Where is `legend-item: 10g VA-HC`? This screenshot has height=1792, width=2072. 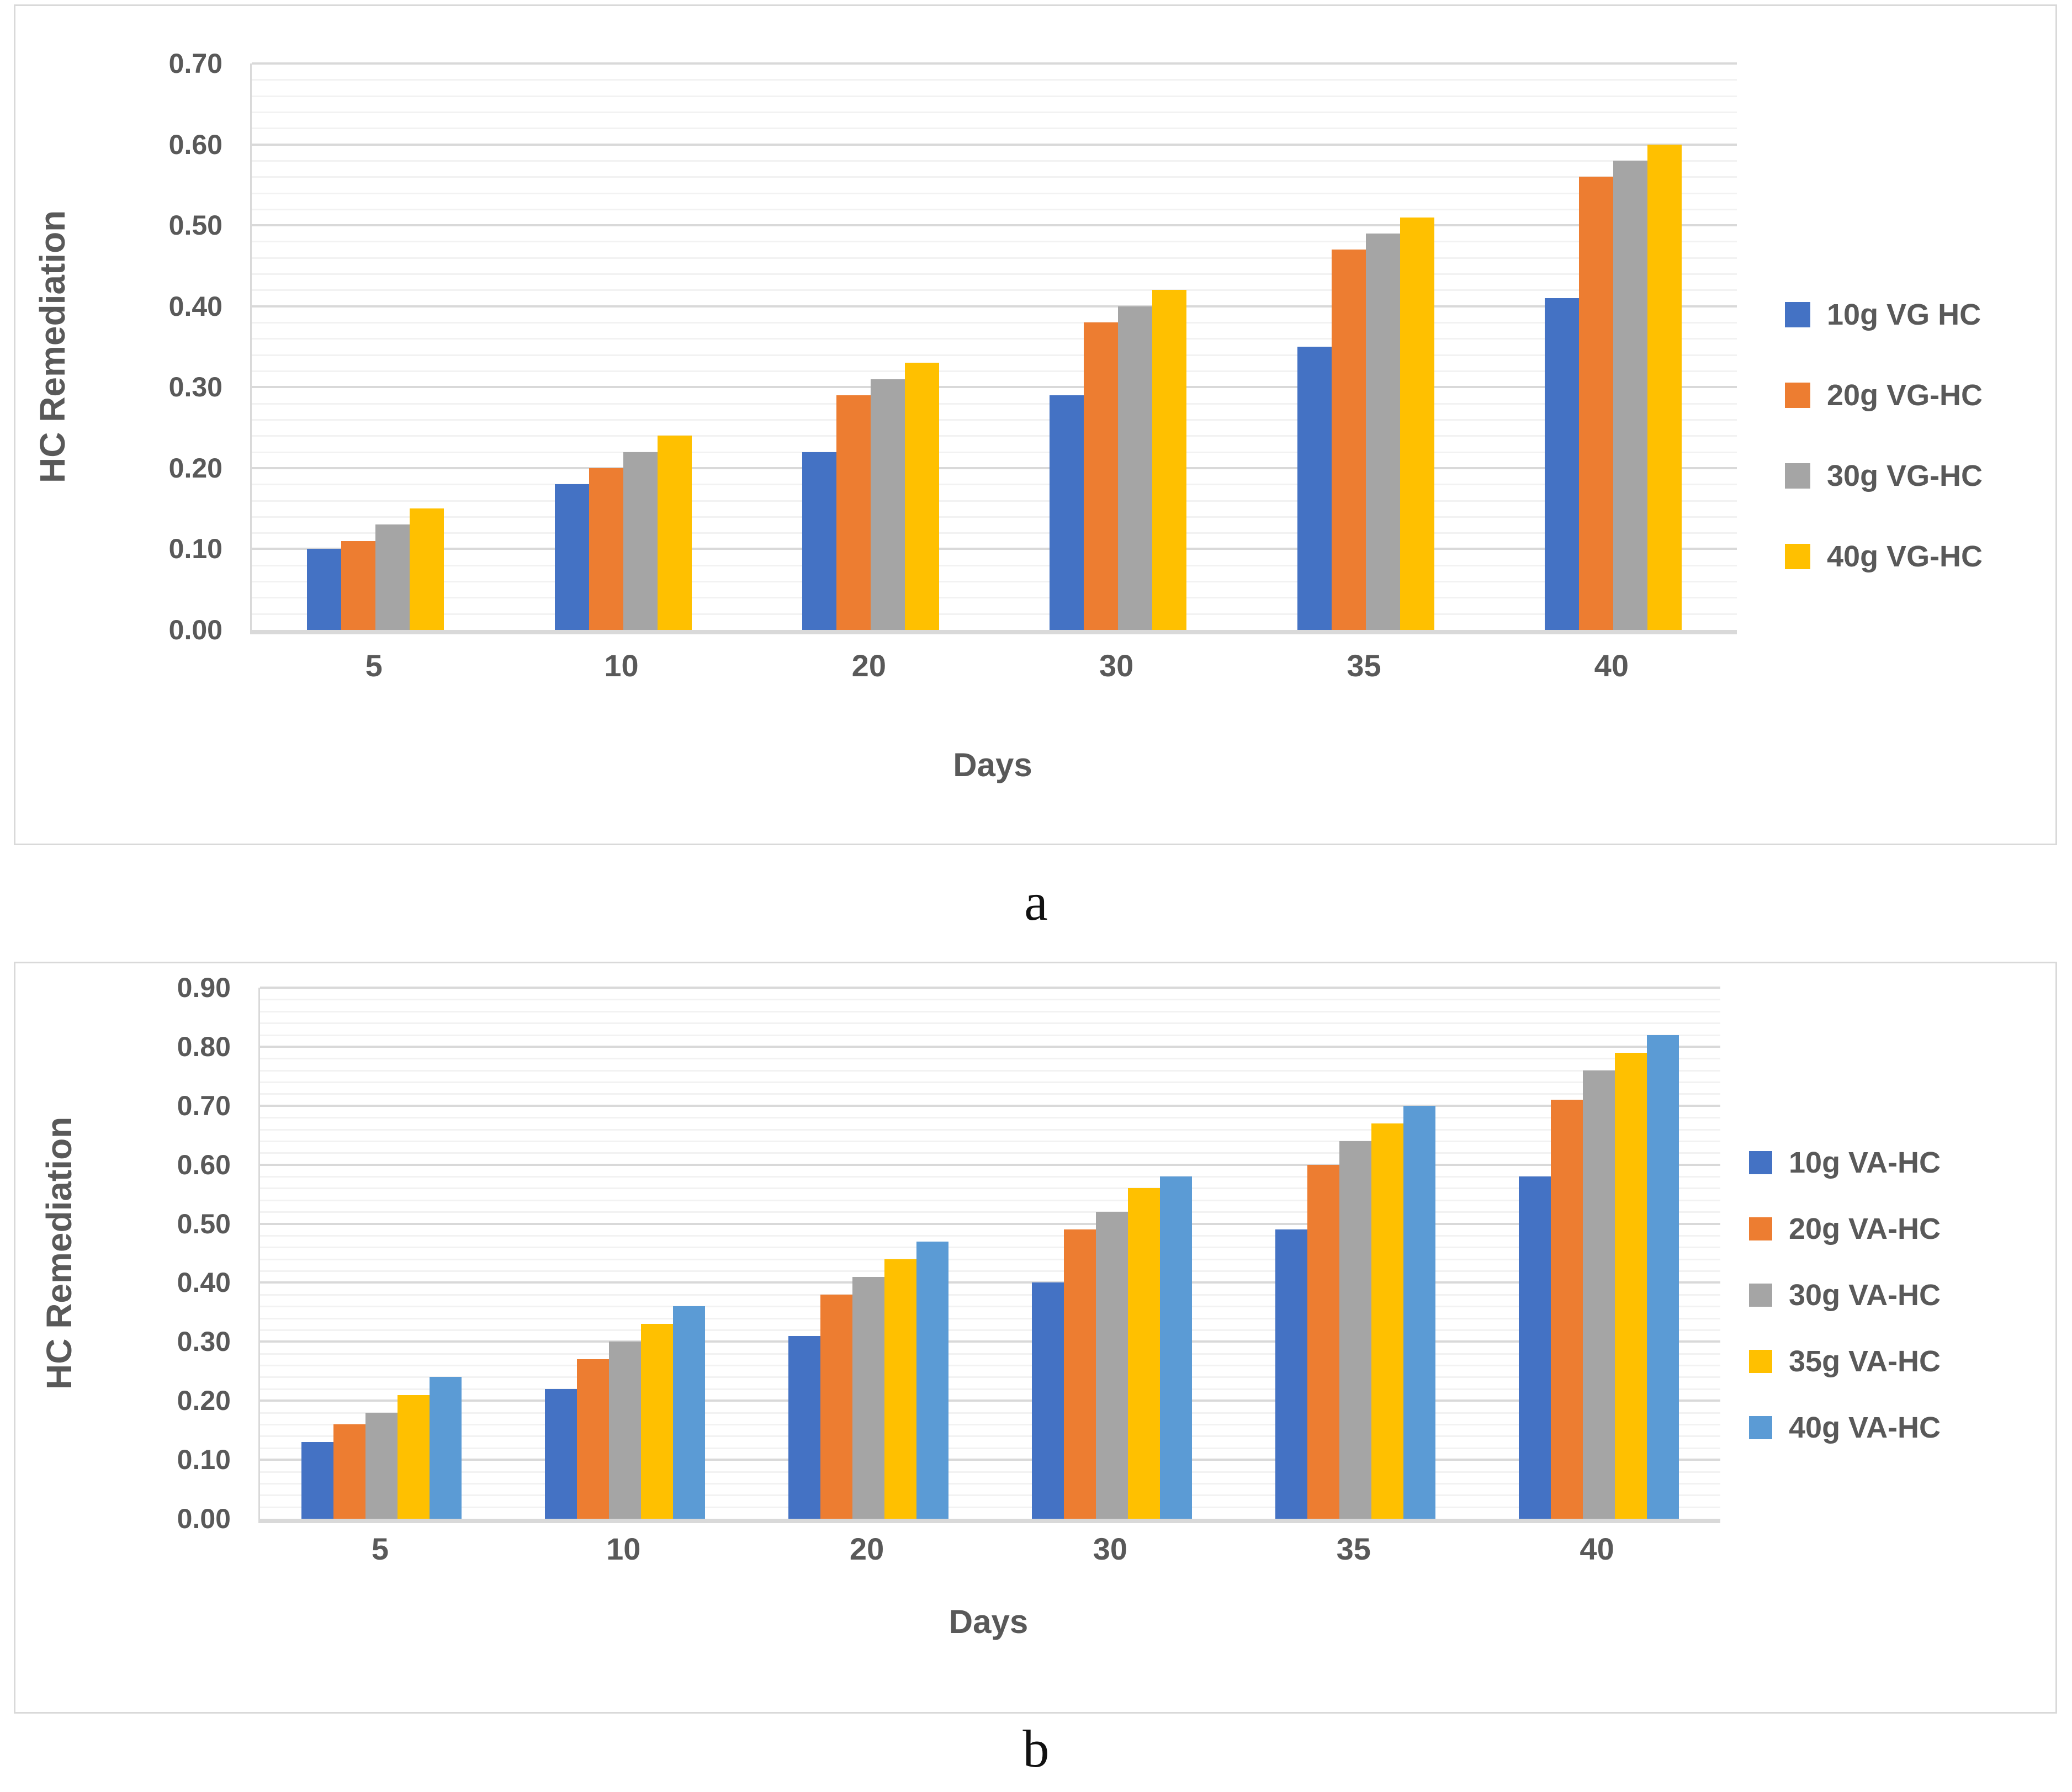 legend-item: 10g VA-HC is located at coordinates (1845, 1163).